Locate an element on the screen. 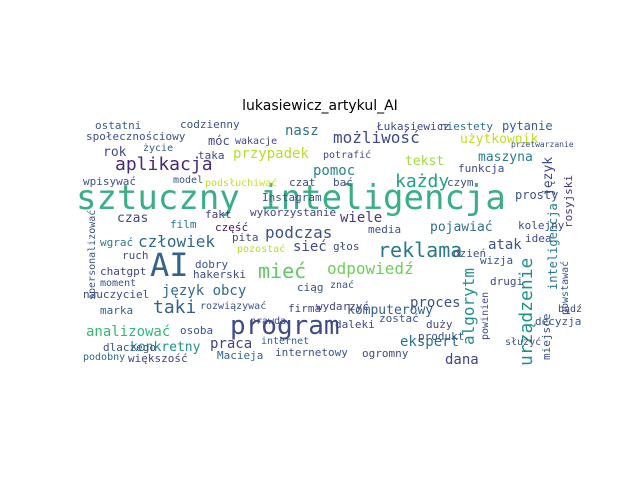  word: służyć is located at coordinates (523, 342).